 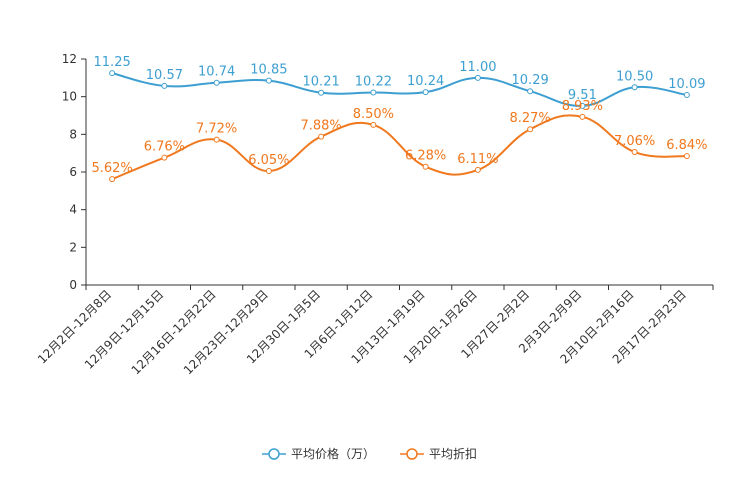 What do you see at coordinates (425, 156) in the screenshot?
I see `data-label: 6.28%` at bounding box center [425, 156].